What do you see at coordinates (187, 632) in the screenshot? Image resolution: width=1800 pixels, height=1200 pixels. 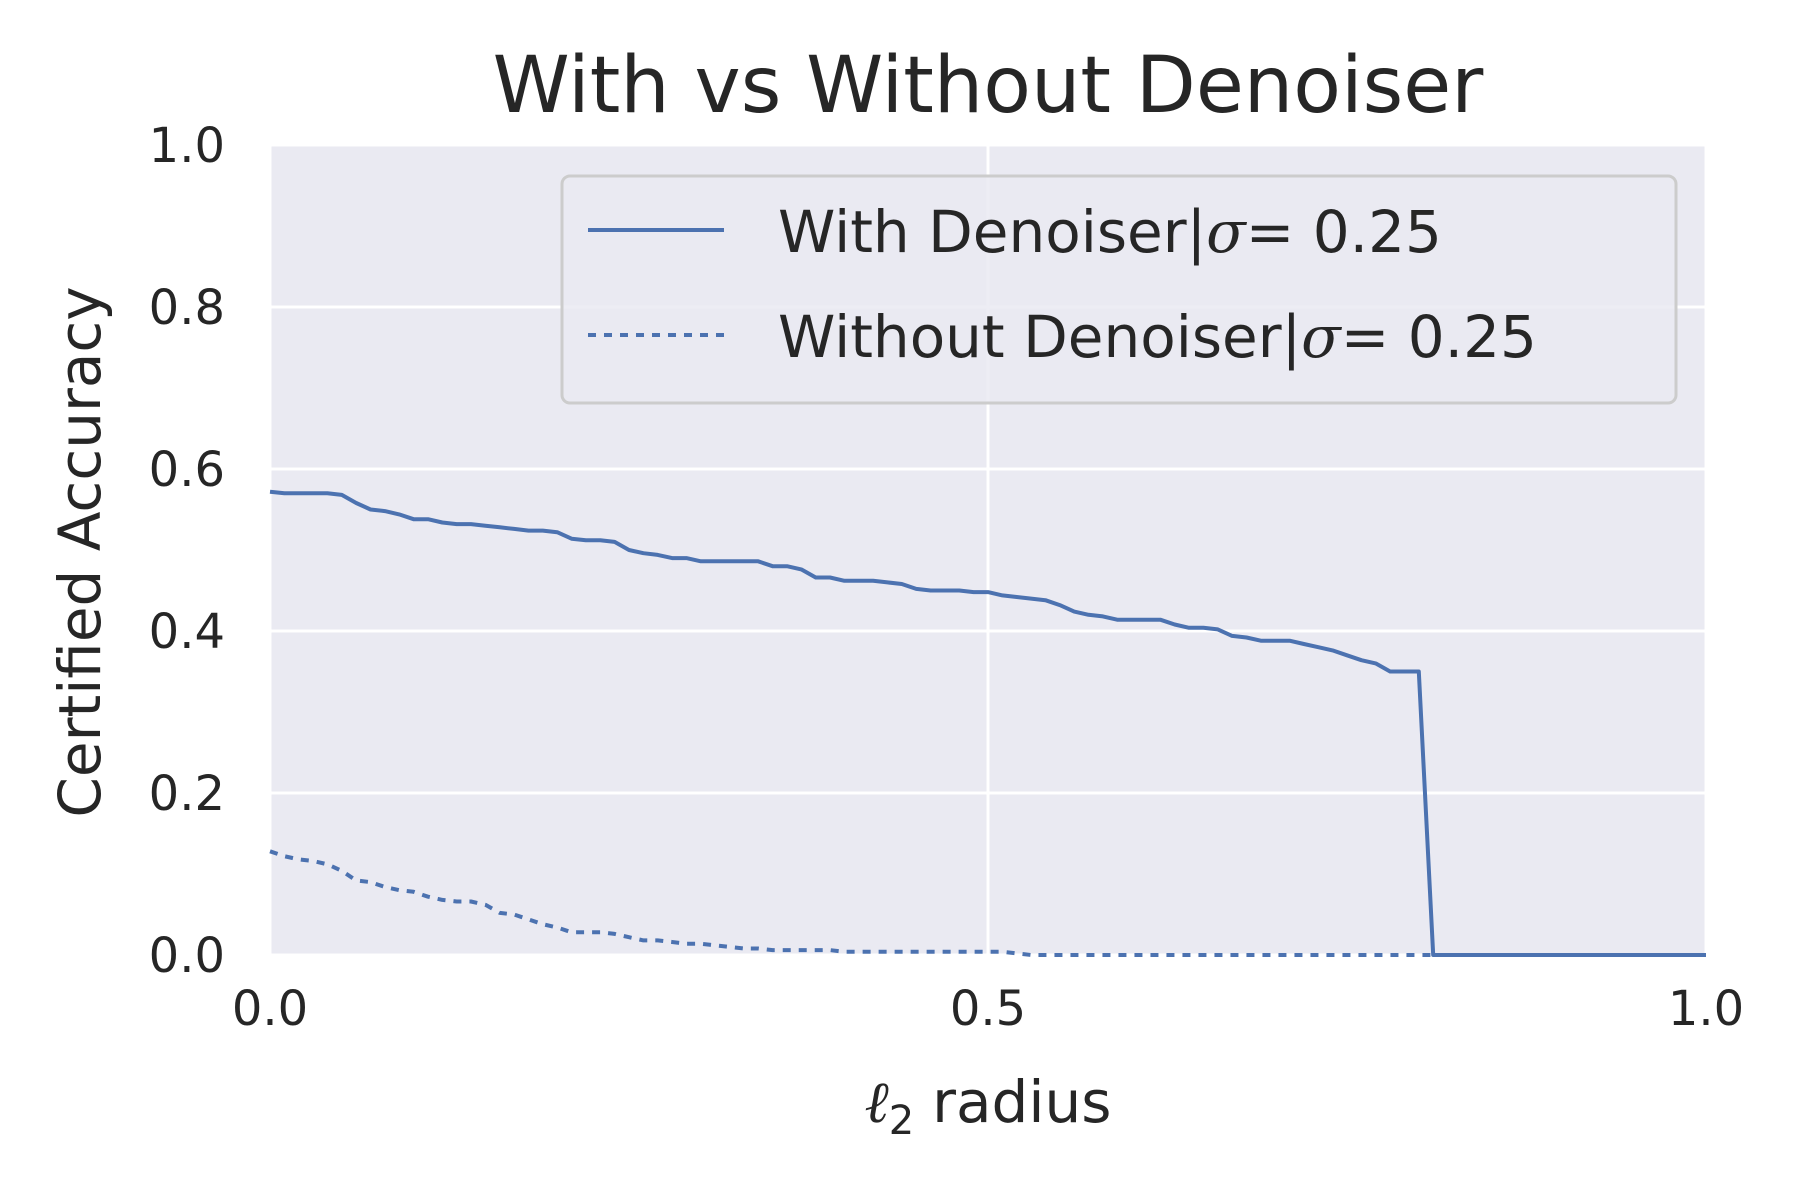 I see `y-tick-label: 0.4` at bounding box center [187, 632].